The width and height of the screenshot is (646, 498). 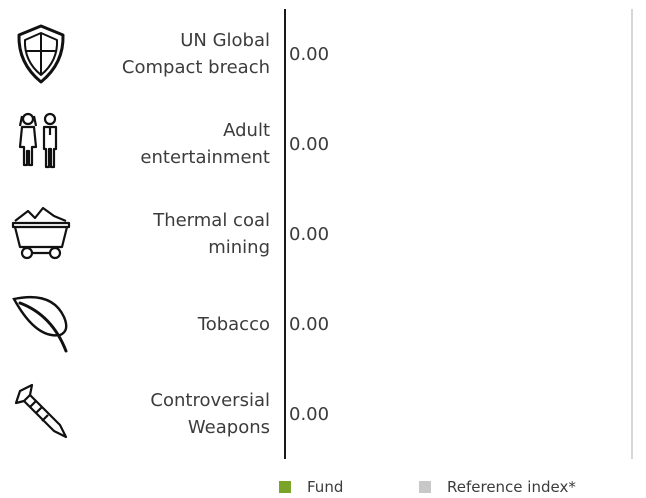 What do you see at coordinates (41, 232) in the screenshot?
I see `coal-cart-icon` at bounding box center [41, 232].